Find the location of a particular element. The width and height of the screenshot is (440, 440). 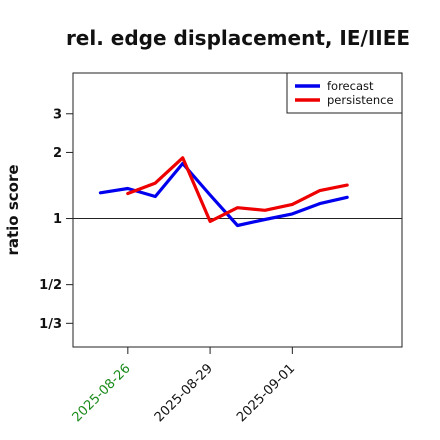

series-line-persistence is located at coordinates (237, 189).